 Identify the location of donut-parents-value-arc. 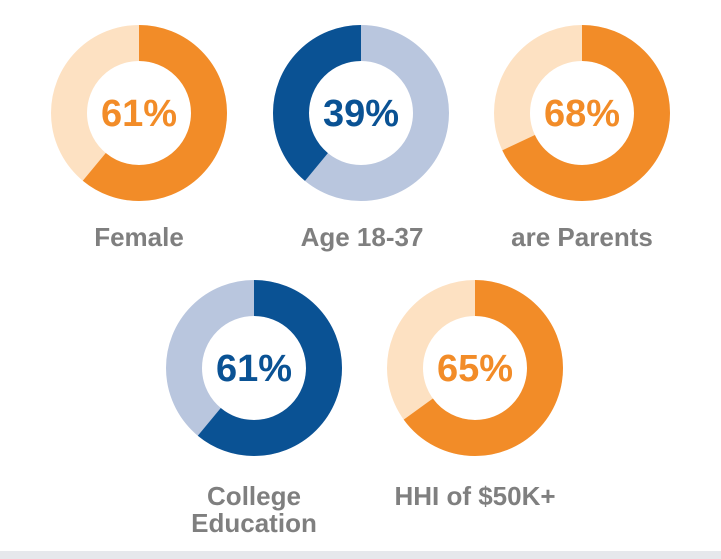
(582, 113).